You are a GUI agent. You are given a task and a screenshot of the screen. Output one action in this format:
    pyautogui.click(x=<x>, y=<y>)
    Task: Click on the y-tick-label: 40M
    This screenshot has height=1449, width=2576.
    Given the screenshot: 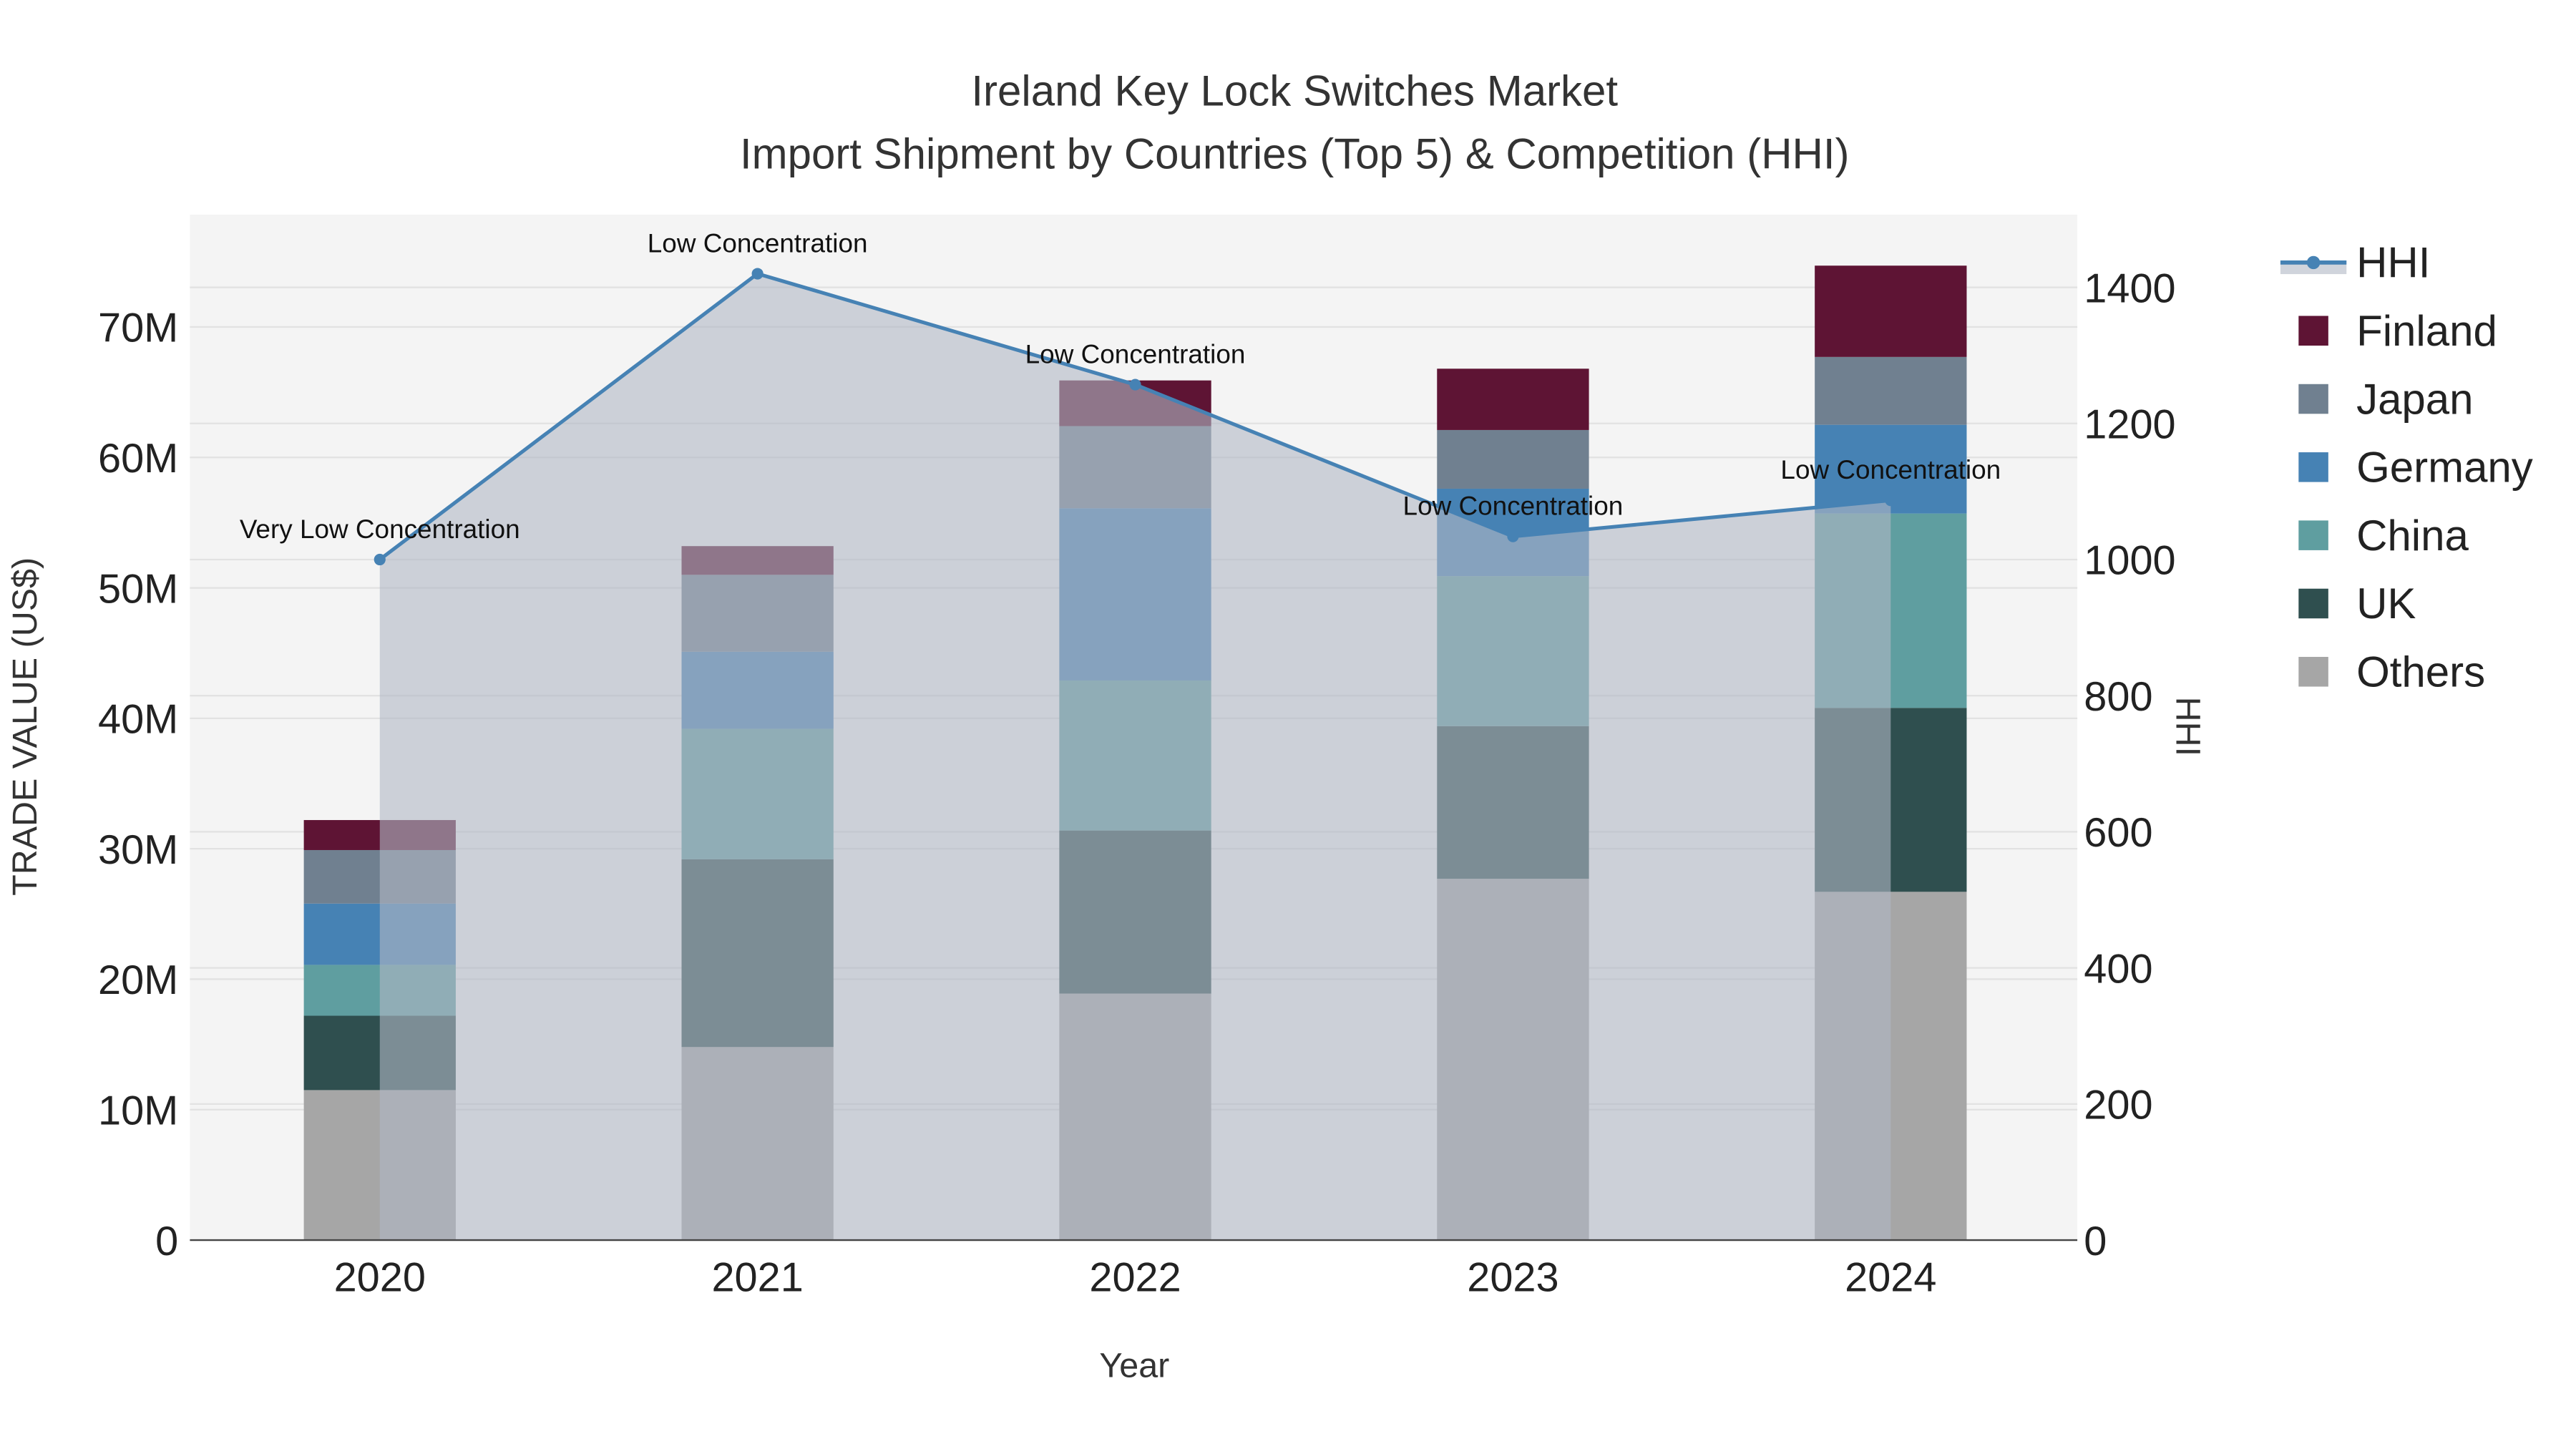 What is the action you would take?
    pyautogui.click(x=138, y=720)
    